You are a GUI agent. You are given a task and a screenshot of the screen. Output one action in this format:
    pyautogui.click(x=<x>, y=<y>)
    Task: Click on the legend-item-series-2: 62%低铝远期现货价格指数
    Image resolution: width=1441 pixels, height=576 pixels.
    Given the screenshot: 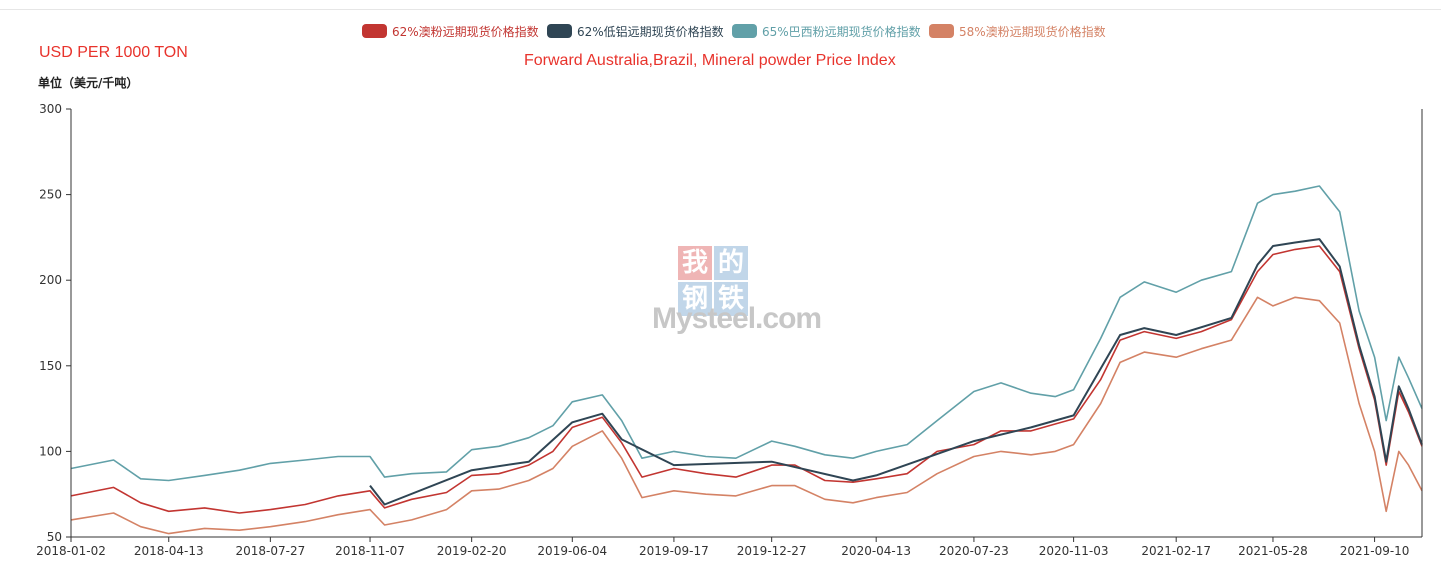 What is the action you would take?
    pyautogui.click(x=635, y=31)
    